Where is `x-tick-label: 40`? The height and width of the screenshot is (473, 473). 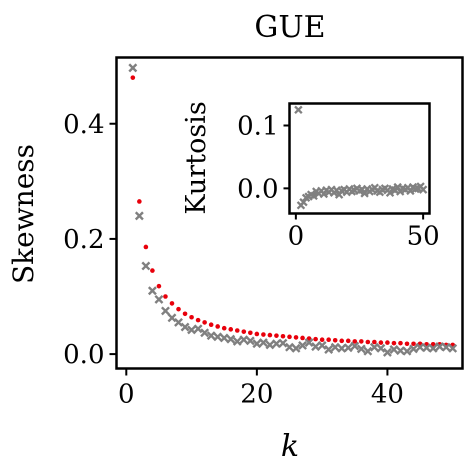
x-tick-label: 40 is located at coordinates (387, 395).